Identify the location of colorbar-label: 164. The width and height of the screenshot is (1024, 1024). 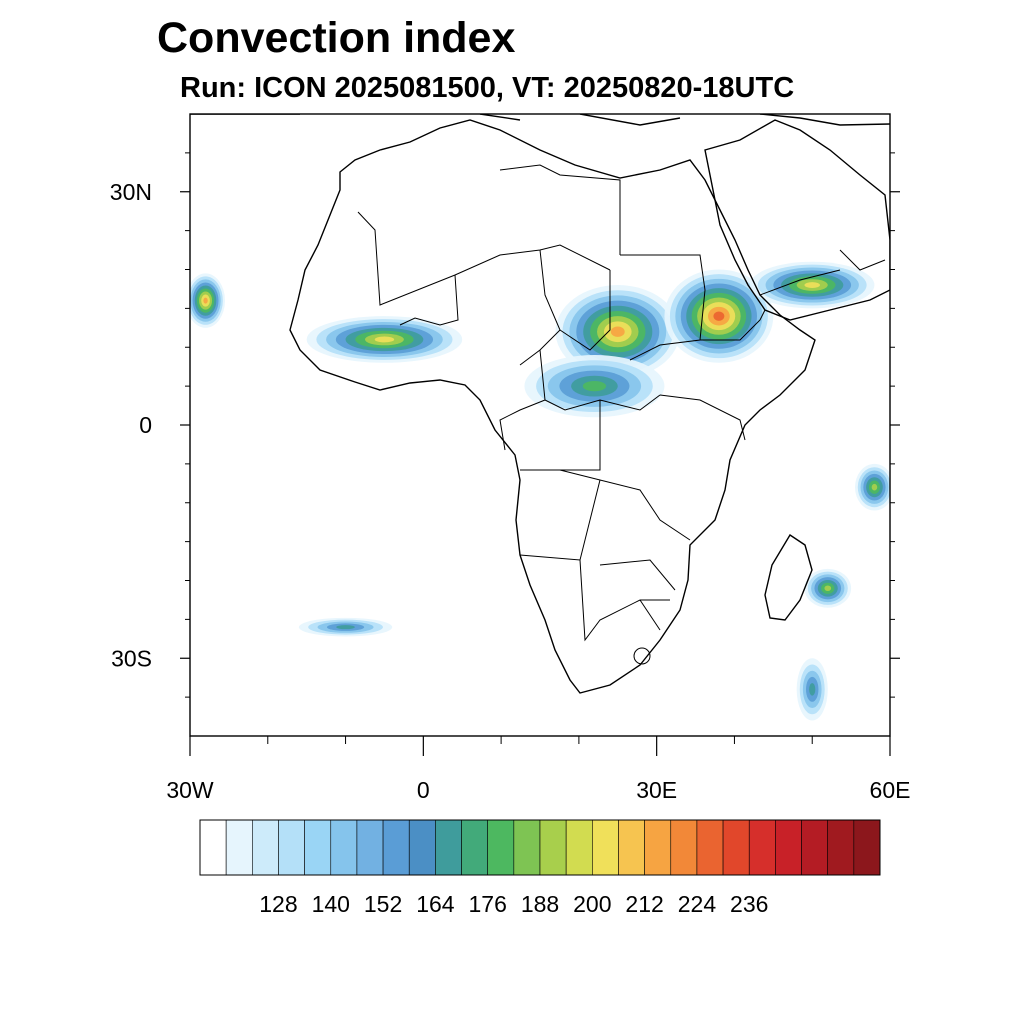
(435, 904).